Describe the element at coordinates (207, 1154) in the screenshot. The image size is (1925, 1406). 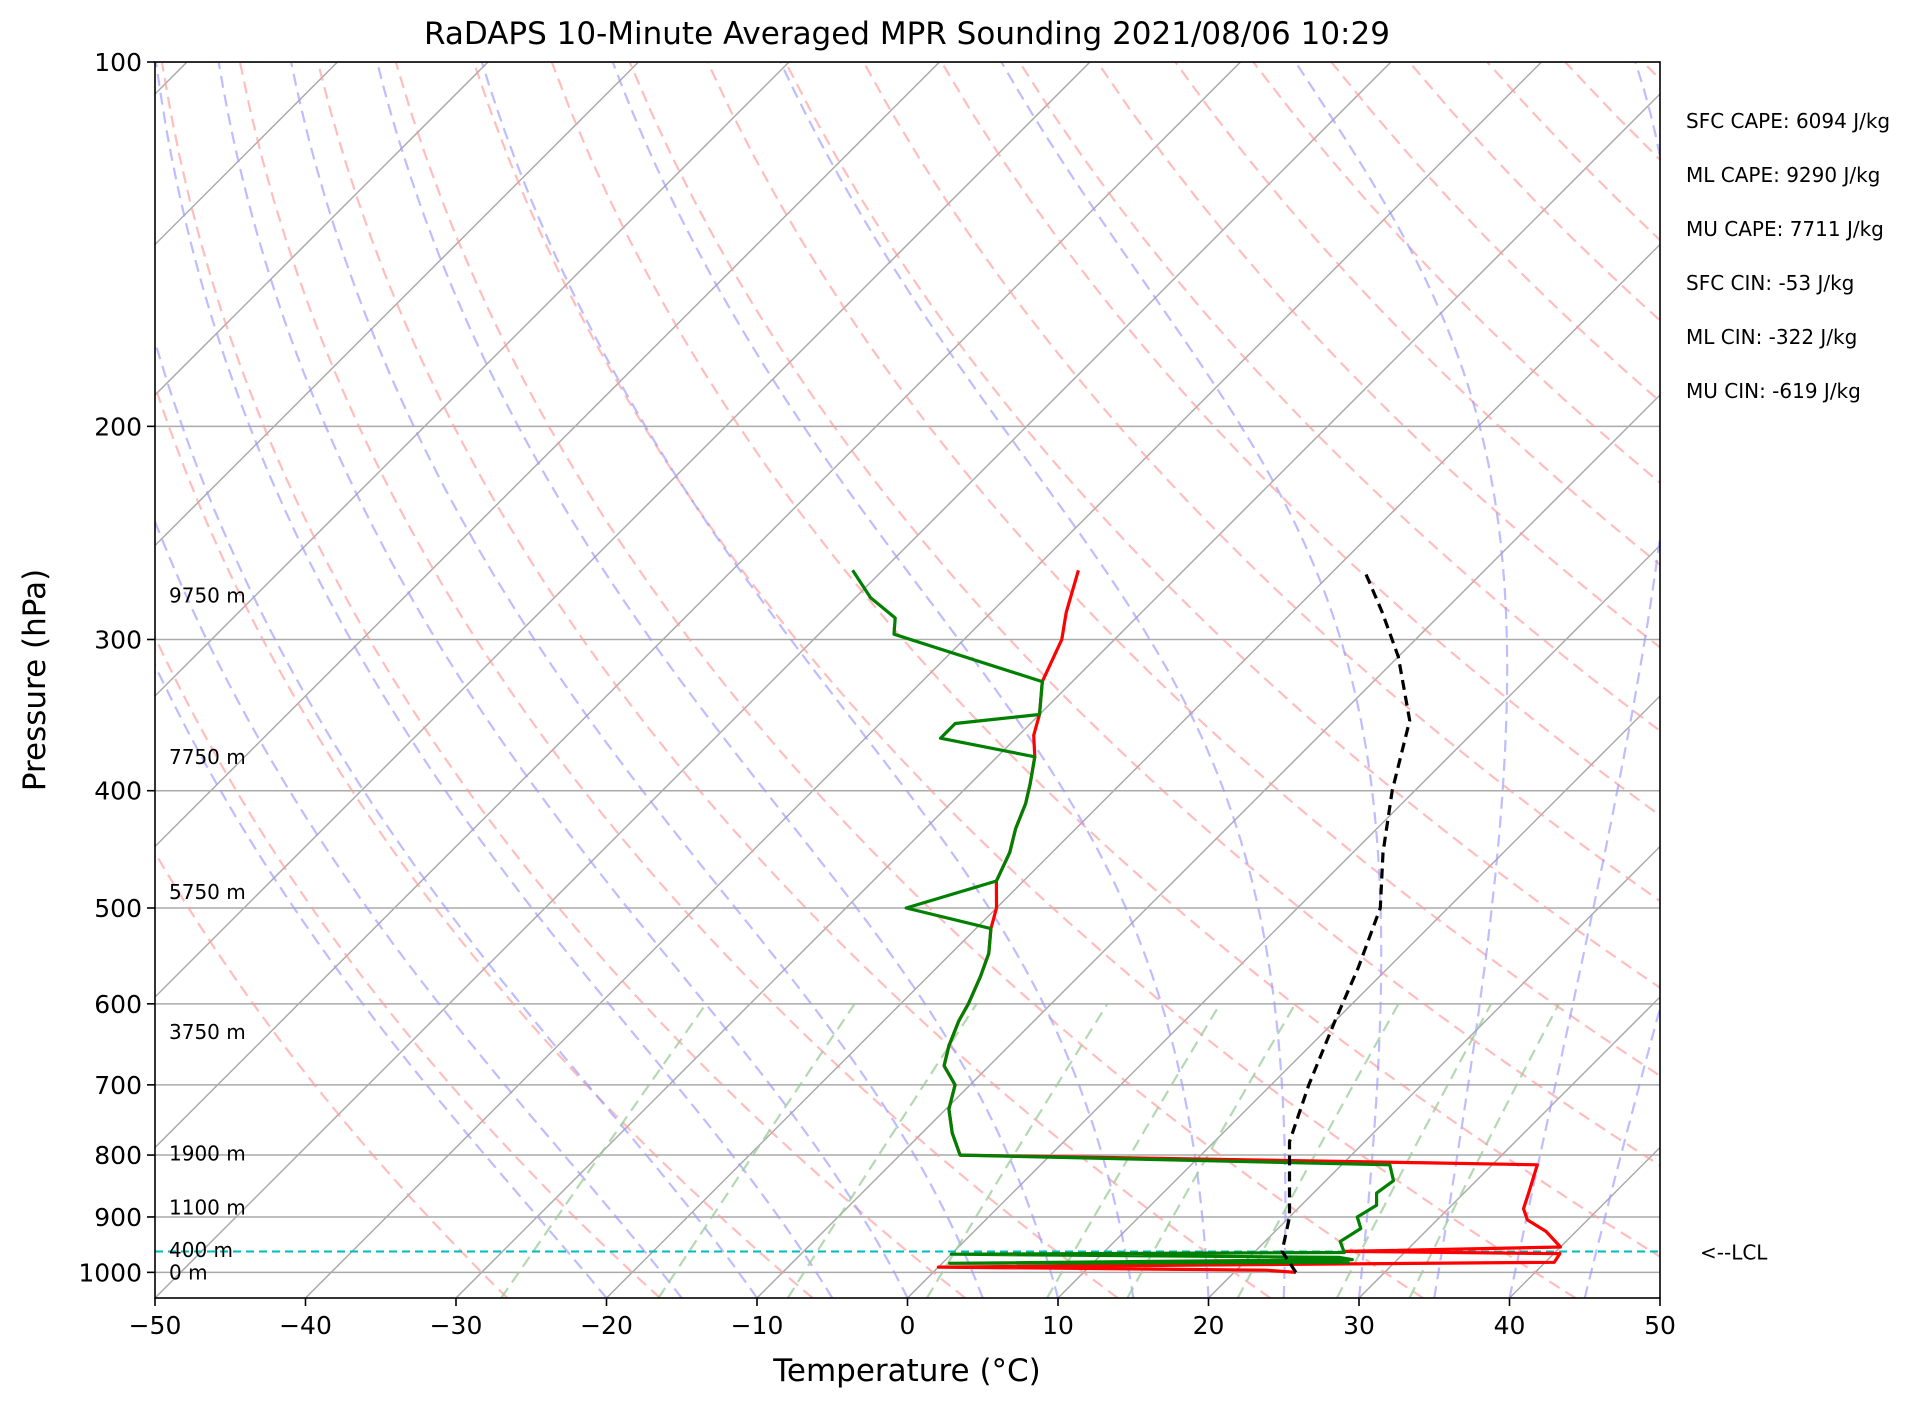
I see `height-label: 1900 m` at that location.